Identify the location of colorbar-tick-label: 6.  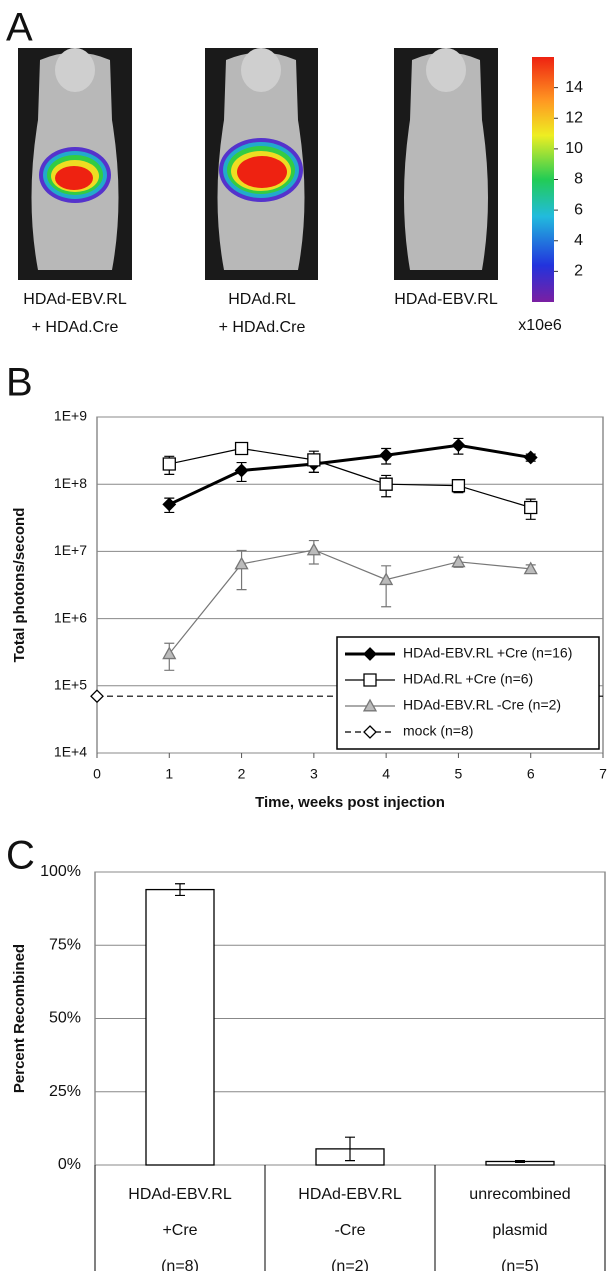
(578, 209).